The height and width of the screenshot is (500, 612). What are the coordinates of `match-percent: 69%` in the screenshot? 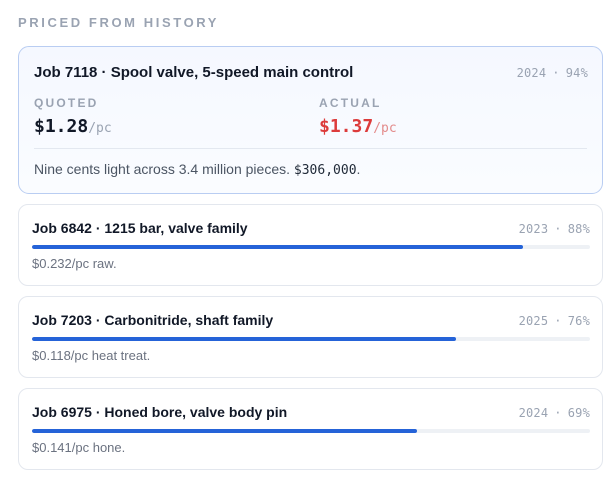 It's located at (578, 413).